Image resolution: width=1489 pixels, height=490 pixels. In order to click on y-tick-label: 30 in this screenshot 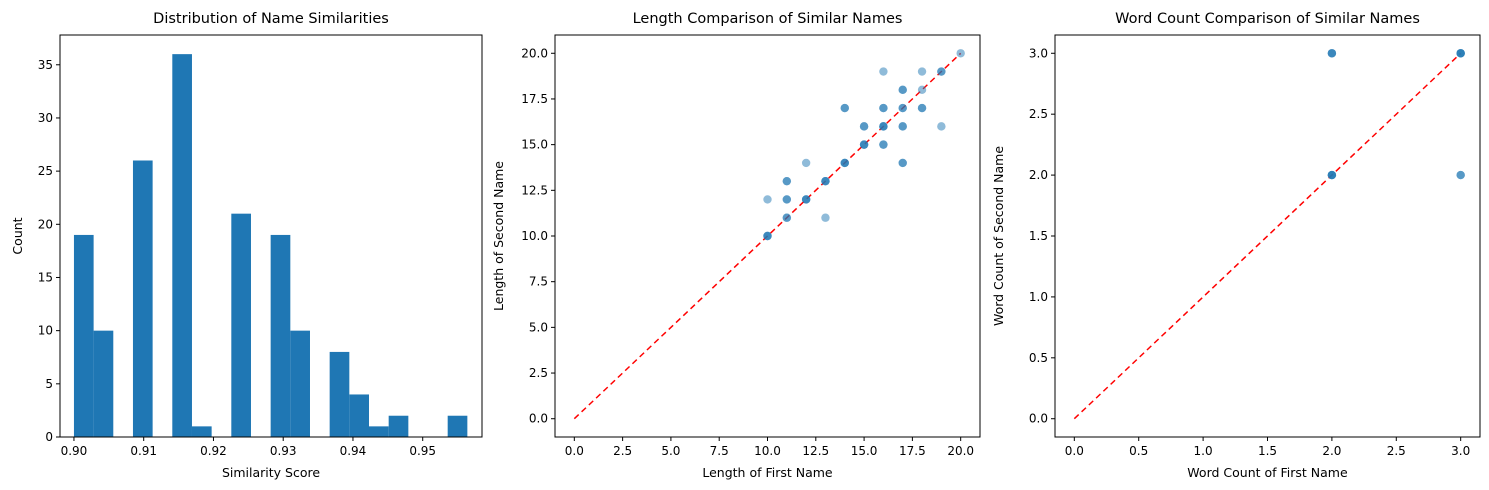, I will do `click(45, 118)`.